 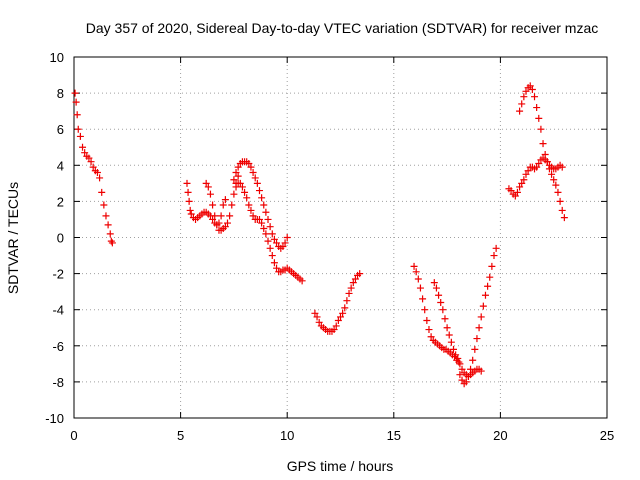 What do you see at coordinates (394, 435) in the screenshot?
I see `x-tick-label: 15` at bounding box center [394, 435].